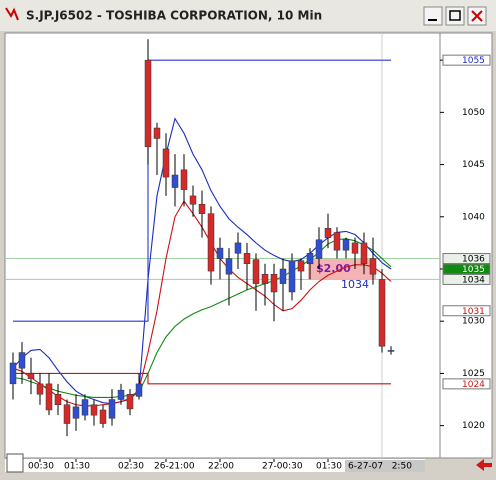 The image size is (496, 480). What do you see at coordinates (473, 61) in the screenshot?
I see `level-label: 1055` at bounding box center [473, 61].